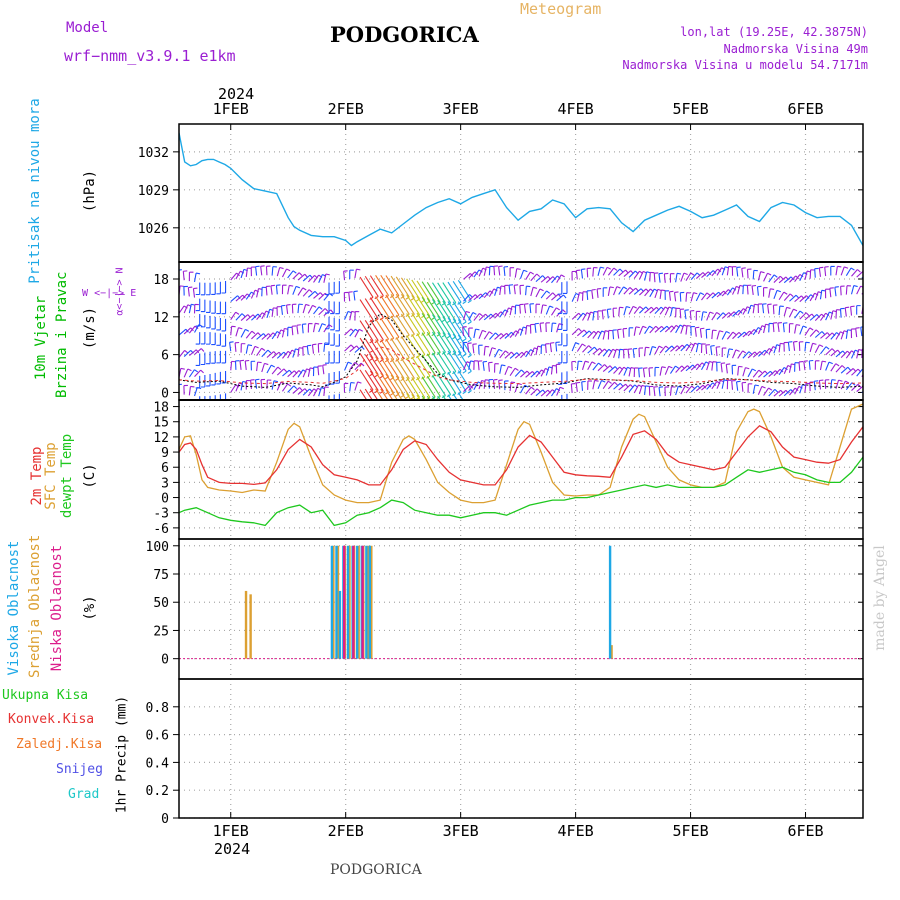 The width and height of the screenshot is (900, 900). I want to click on temp-tick-label: 3, so click(165, 483).